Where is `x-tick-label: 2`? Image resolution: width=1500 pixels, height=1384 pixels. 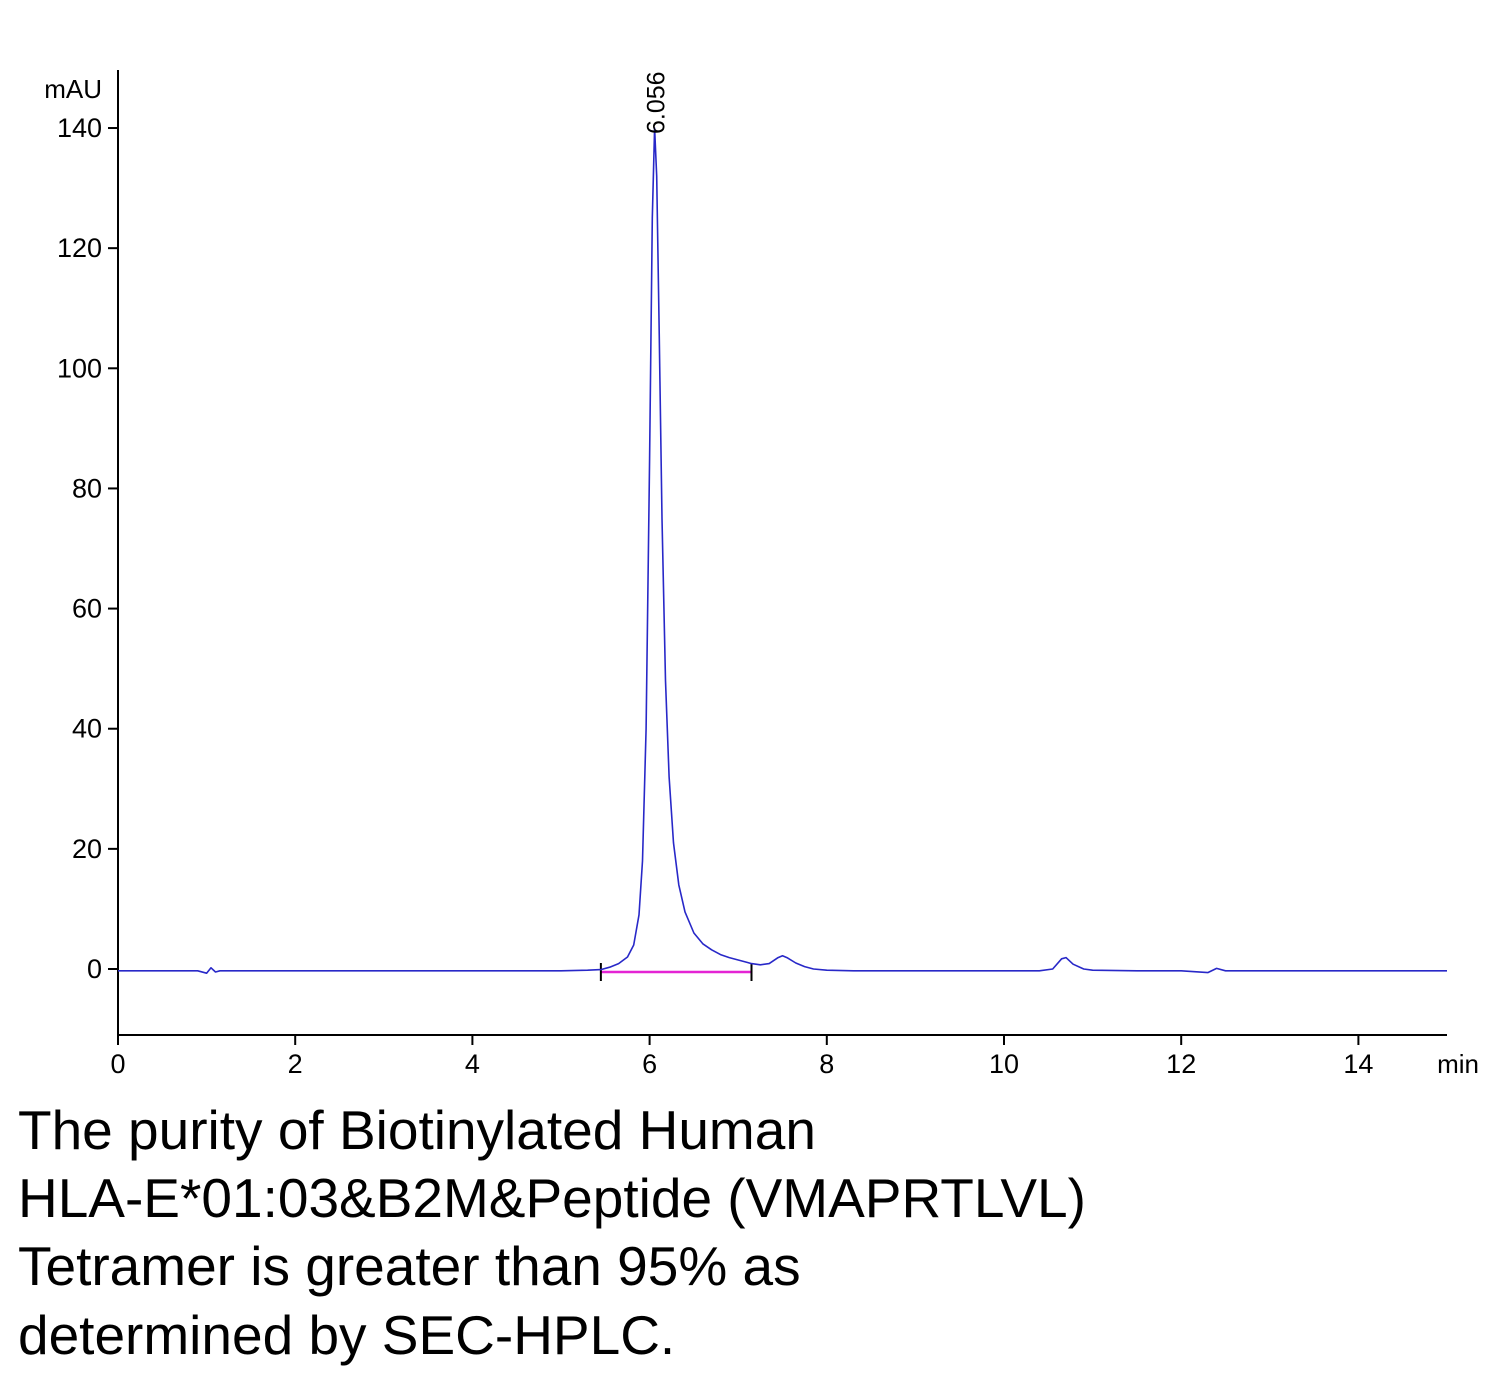
x-tick-label: 2 is located at coordinates (295, 1064).